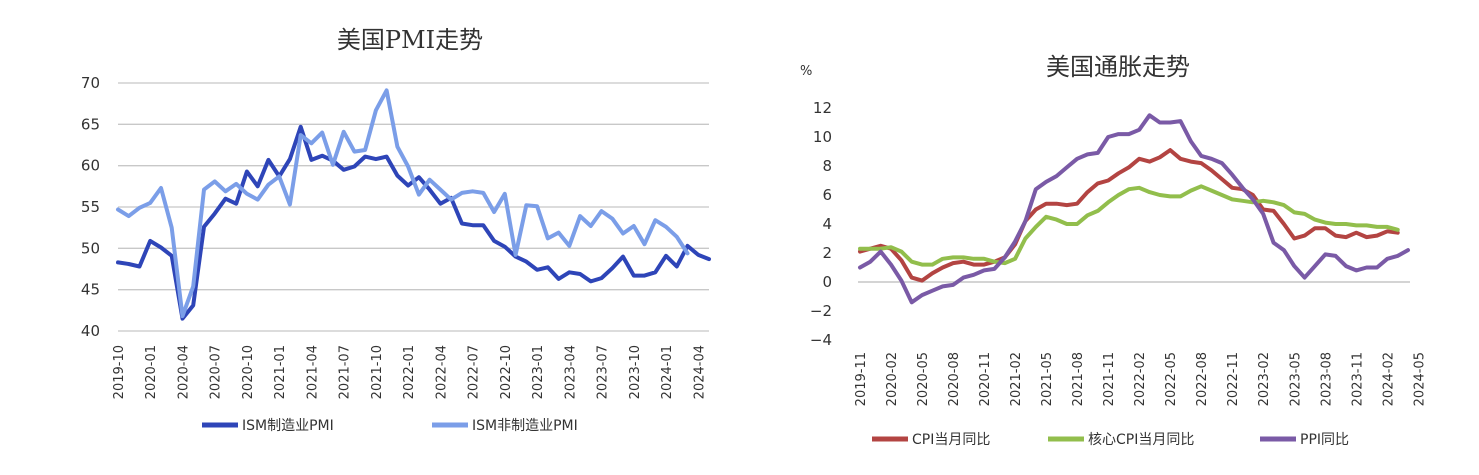  What do you see at coordinates (821, 340) in the screenshot?
I see `y-tick-label: −4` at bounding box center [821, 340].